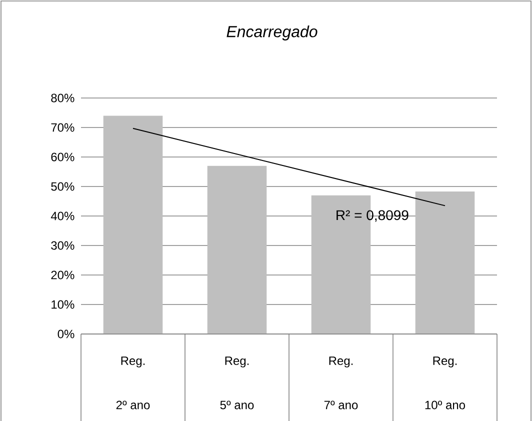  Describe the element at coordinates (62, 157) in the screenshot. I see `y-tick-label: 60%` at that location.